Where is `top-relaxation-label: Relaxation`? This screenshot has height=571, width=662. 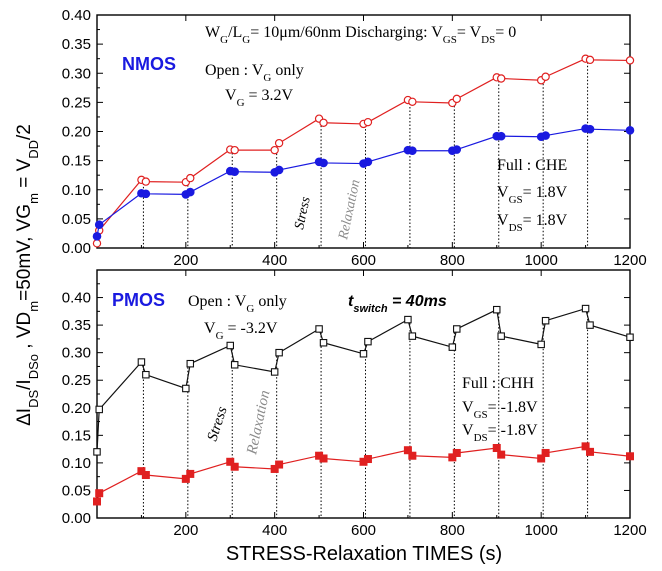
top-relaxation-label: Relaxation is located at coordinates (349, 209).